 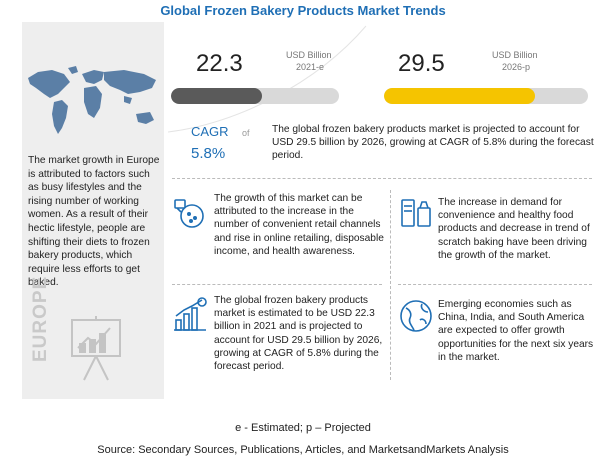 I want to click on world-map-icon, so click(x=92, y=100).